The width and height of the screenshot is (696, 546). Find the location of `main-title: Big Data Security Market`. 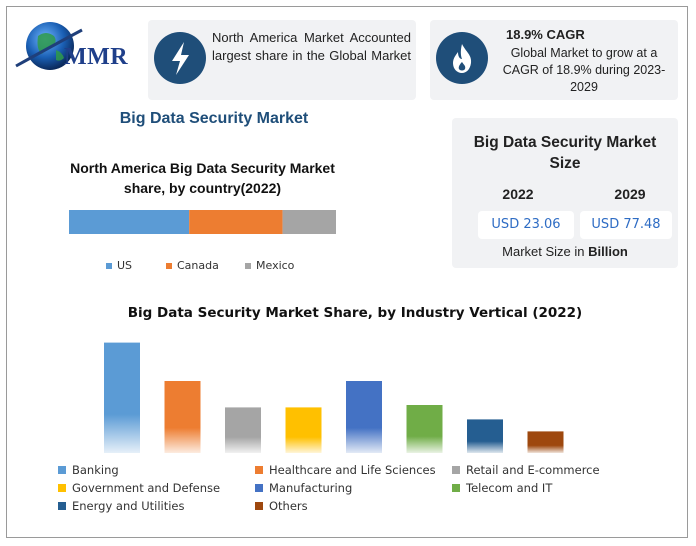

main-title: Big Data Security Market is located at coordinates (214, 118).